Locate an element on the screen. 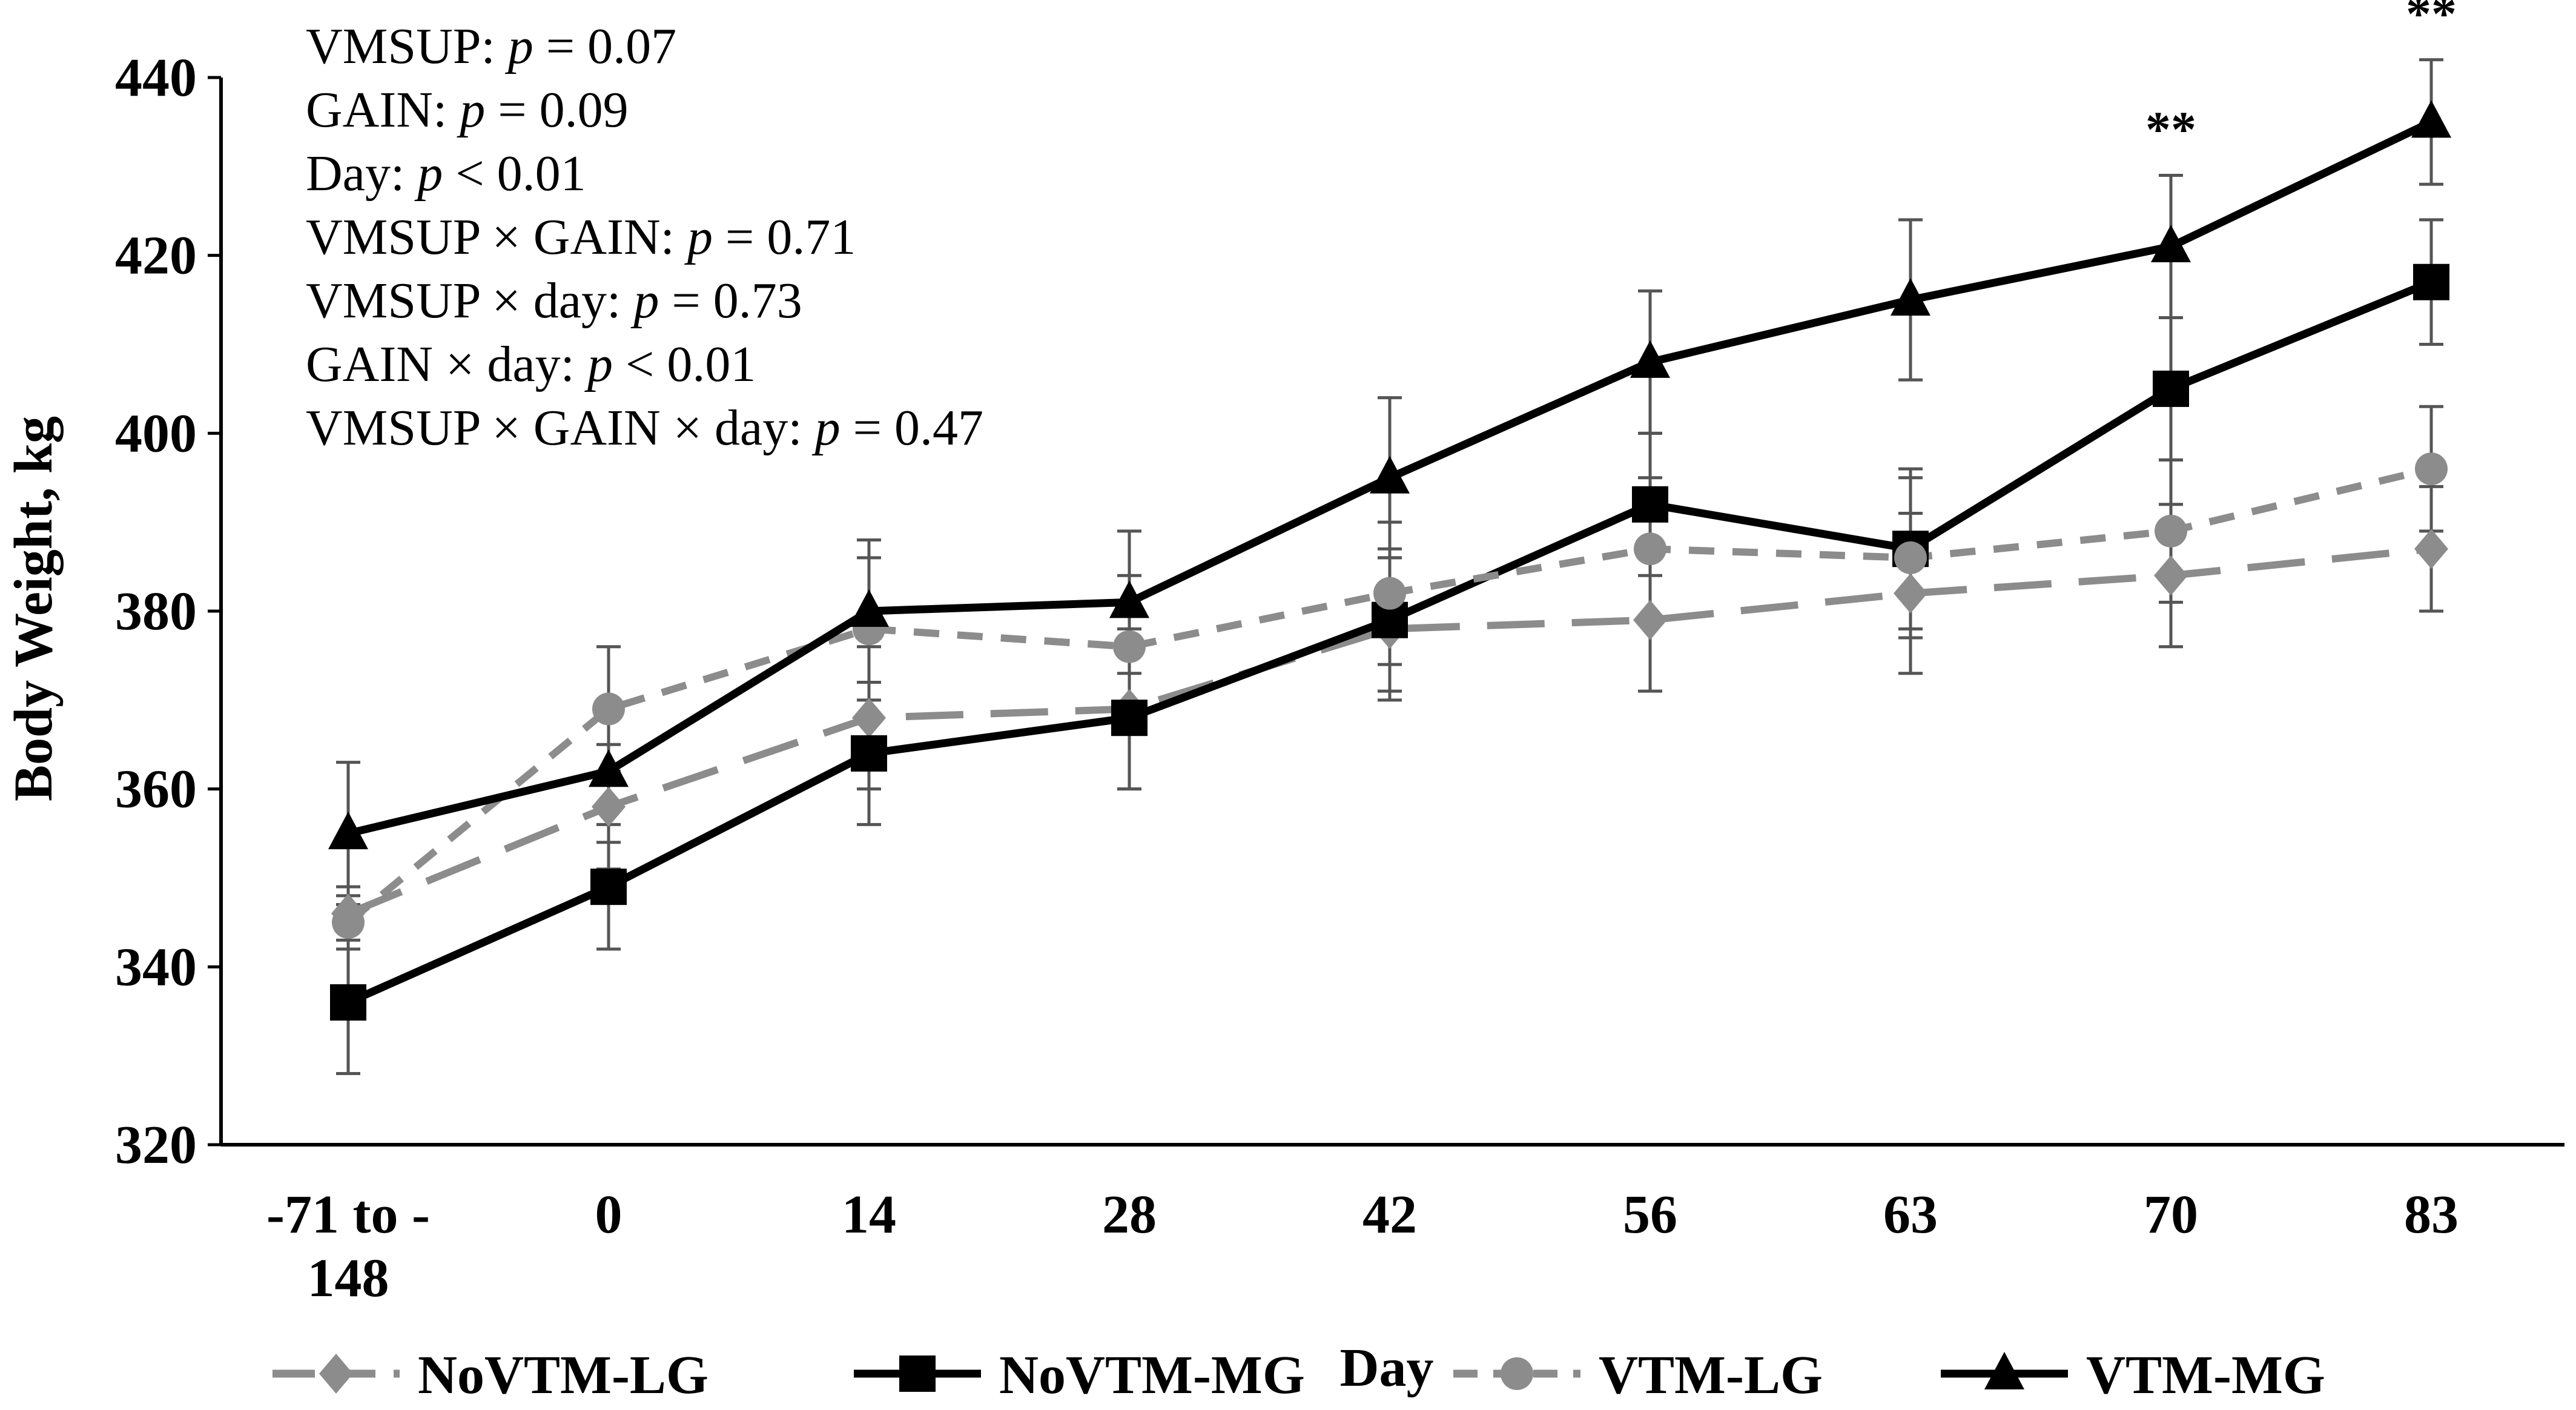 This screenshot has width=2576, height=1410. legend-label: NoVTM-LG is located at coordinates (563, 1375).